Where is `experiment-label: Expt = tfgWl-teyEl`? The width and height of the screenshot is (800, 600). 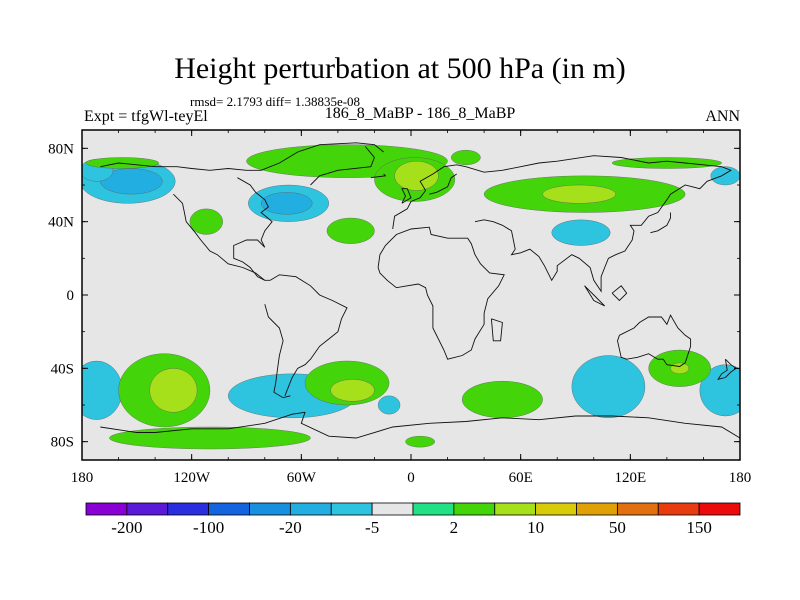 experiment-label: Expt = tfgWl-teyEl is located at coordinates (146, 116).